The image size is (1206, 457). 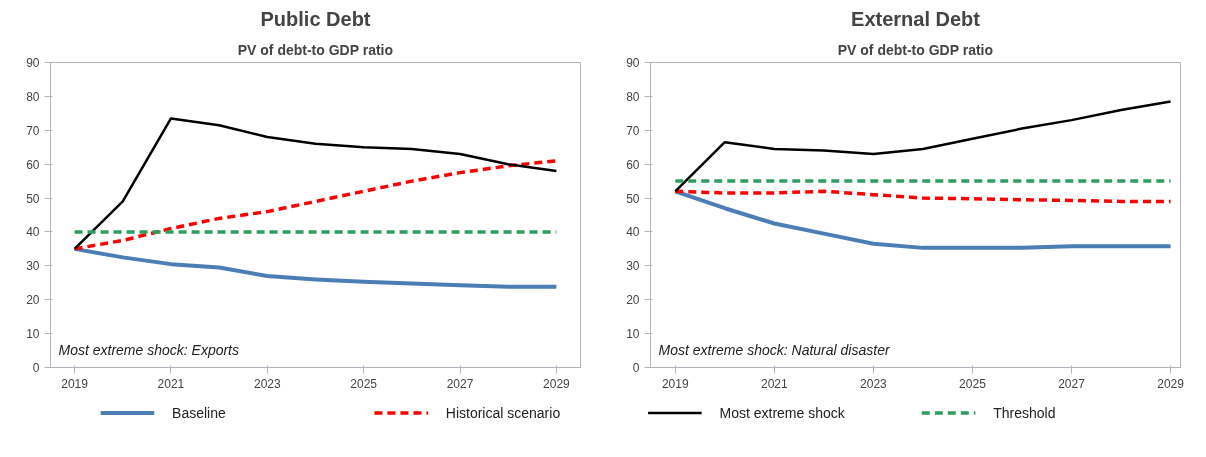 What do you see at coordinates (199, 413) in the screenshot?
I see `legend-label: Baseline` at bounding box center [199, 413].